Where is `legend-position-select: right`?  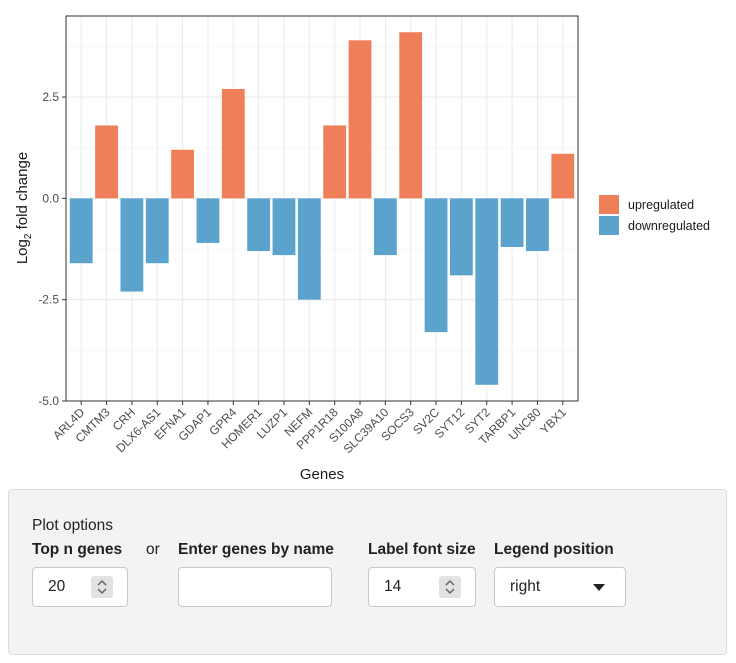
legend-position-select: right is located at coordinates (560, 587).